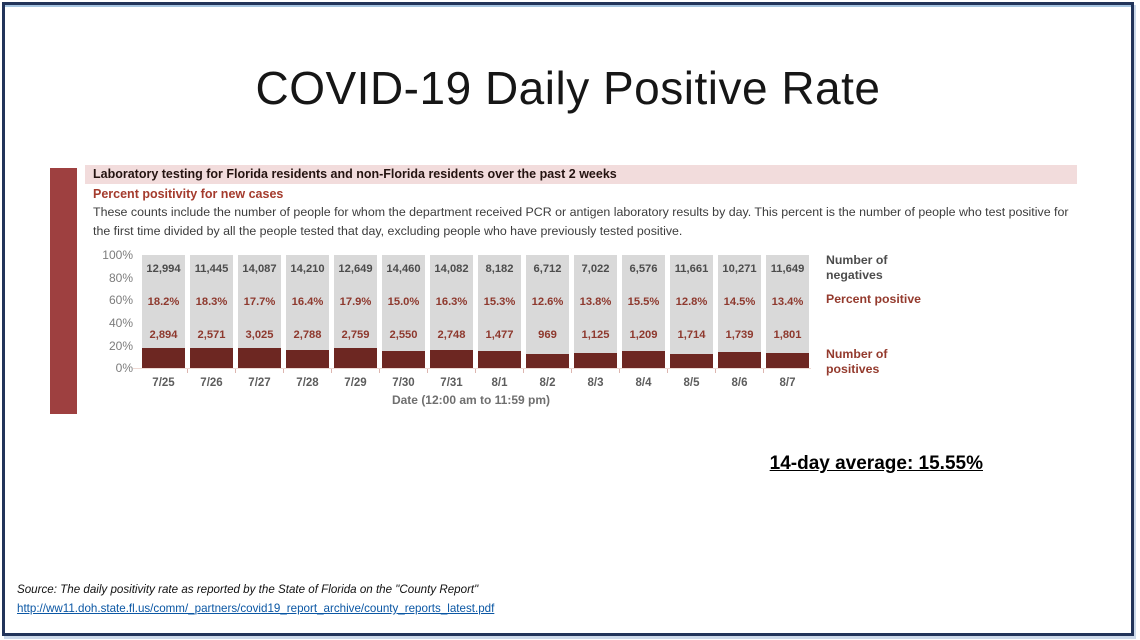  Describe the element at coordinates (499, 383) in the screenshot. I see `date-label: 8/1` at that location.